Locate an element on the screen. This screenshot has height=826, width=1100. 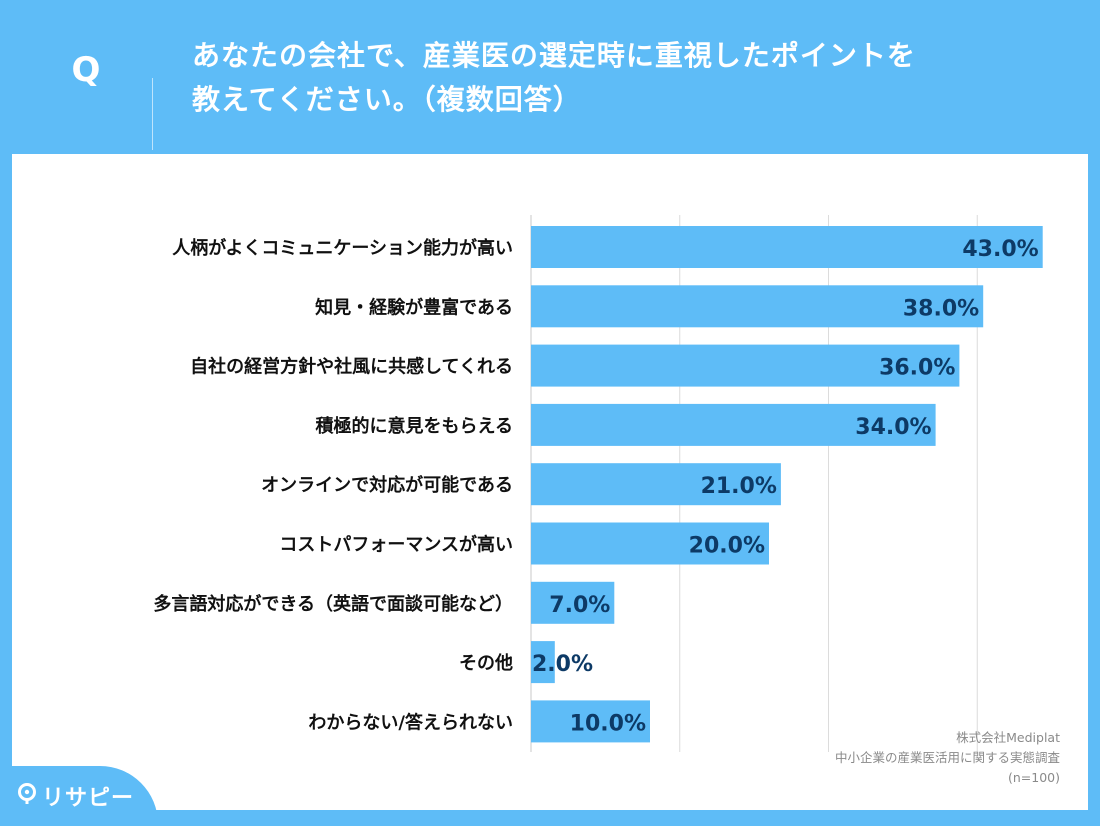
source-survey: 中小企業の産業医活用に関する実態調査 is located at coordinates (947, 757).